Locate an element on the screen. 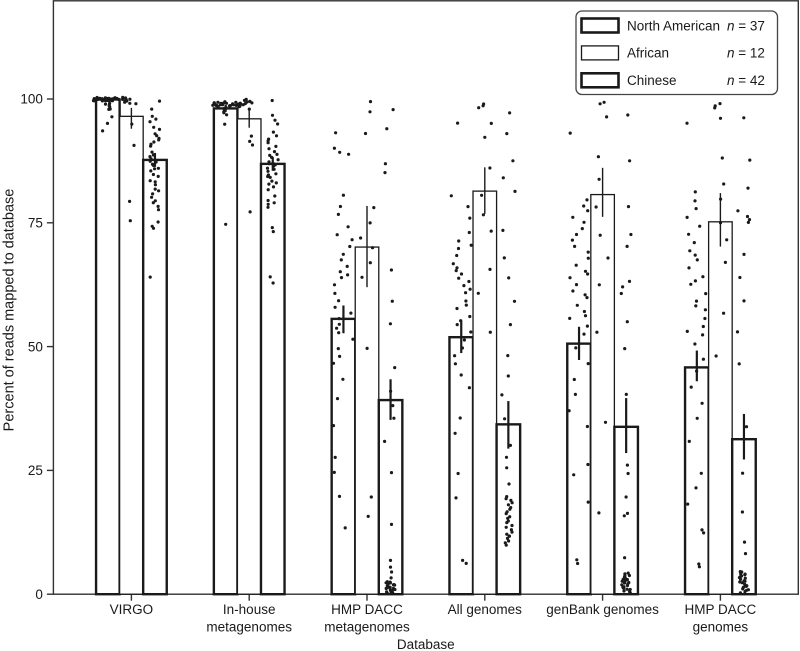  svg-text: 100 is located at coordinates (31, 99).